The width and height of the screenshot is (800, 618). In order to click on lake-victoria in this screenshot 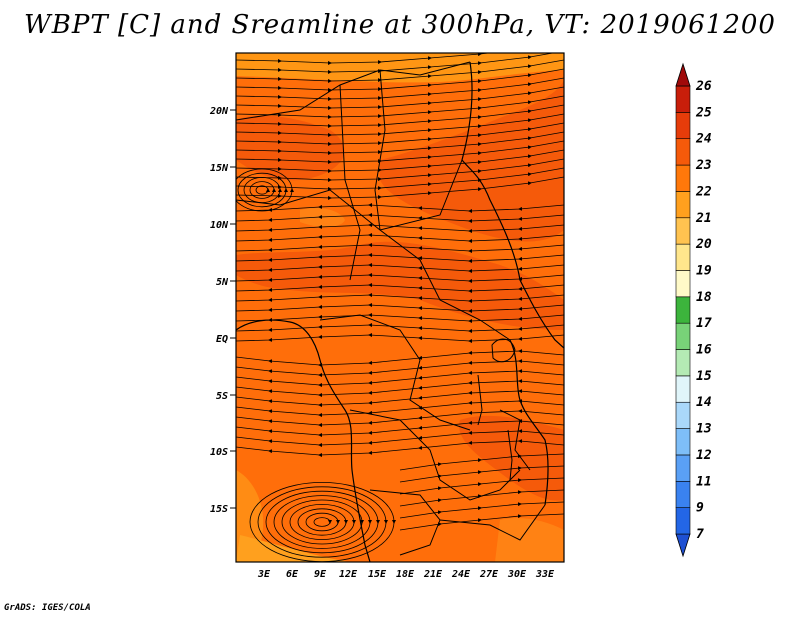, I will do `click(503, 350)`.